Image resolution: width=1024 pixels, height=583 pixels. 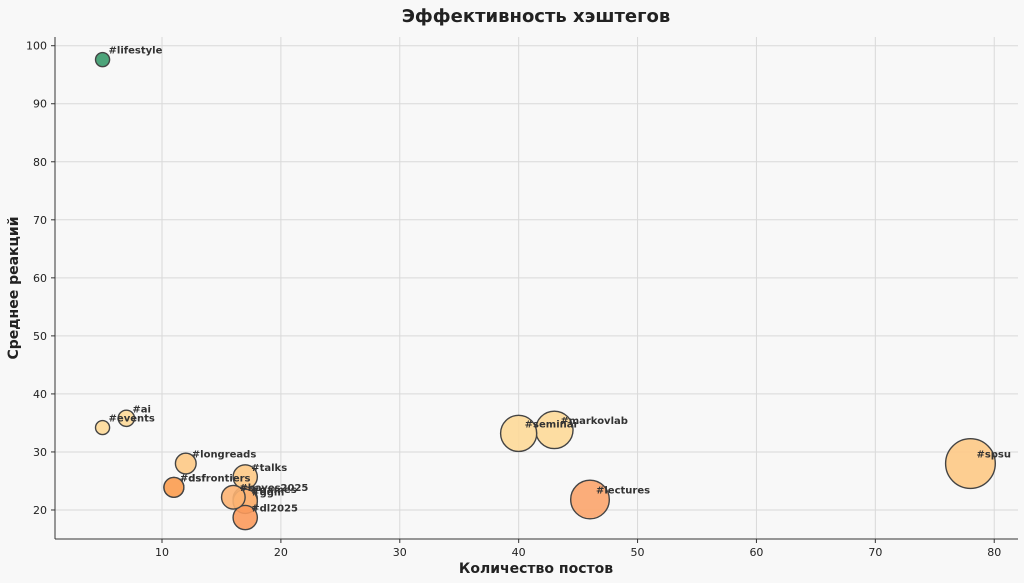 I want to click on x-tick-label: 60, so click(x=756, y=552).